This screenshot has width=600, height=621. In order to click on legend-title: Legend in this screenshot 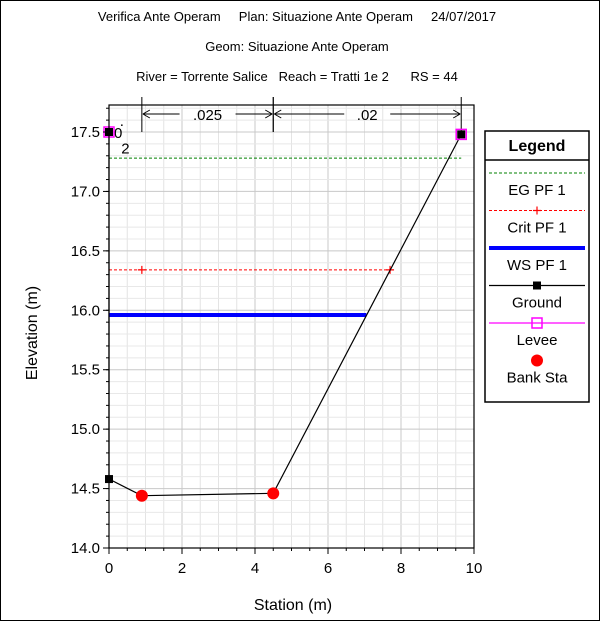, I will do `click(537, 146)`.